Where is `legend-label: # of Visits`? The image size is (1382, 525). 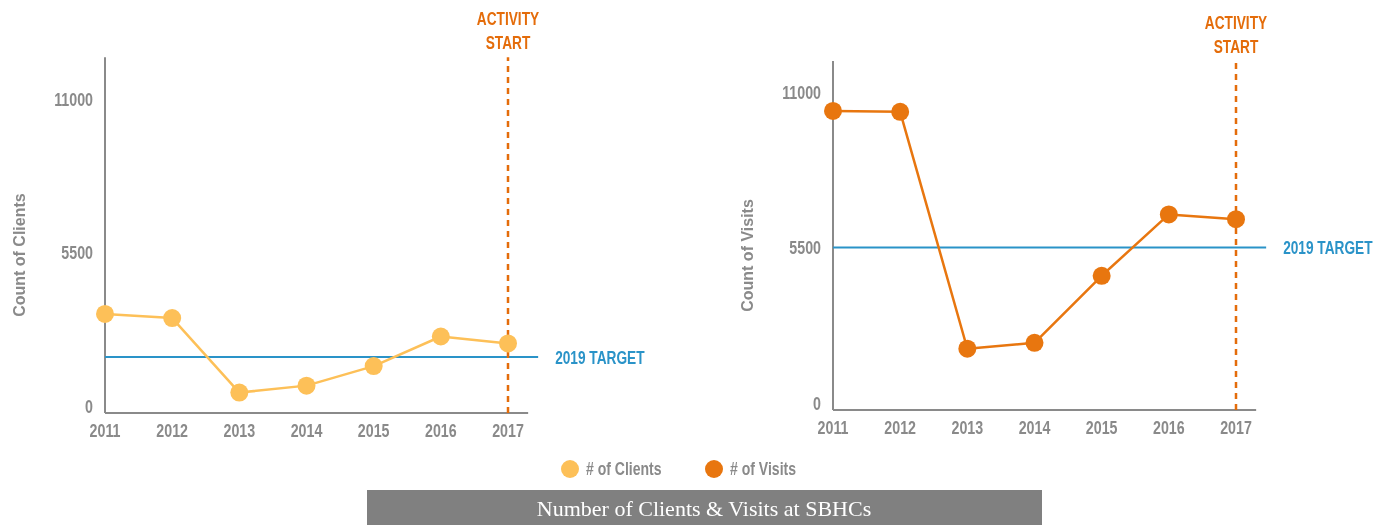 legend-label: # of Visits is located at coordinates (763, 468).